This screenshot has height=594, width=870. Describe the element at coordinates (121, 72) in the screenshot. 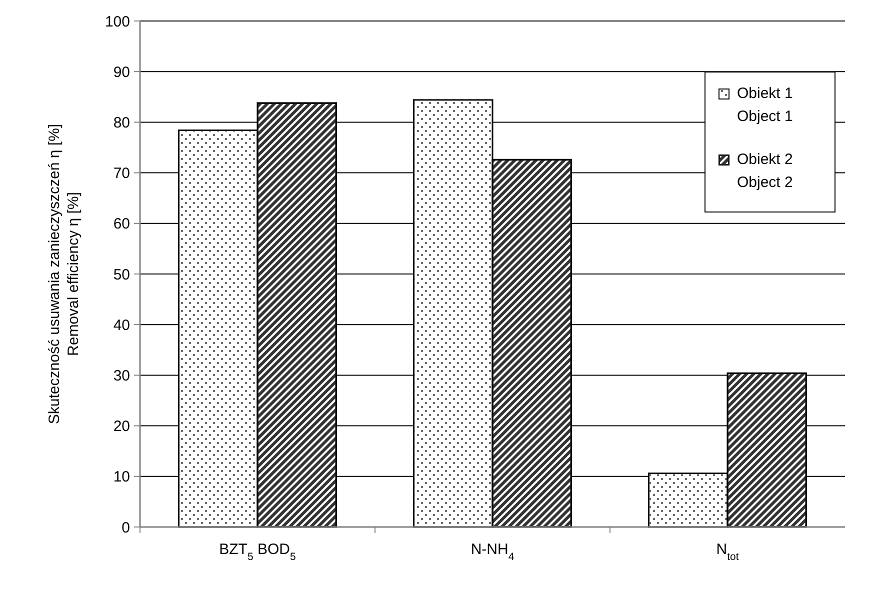

I see `y-tick-label: 90` at that location.